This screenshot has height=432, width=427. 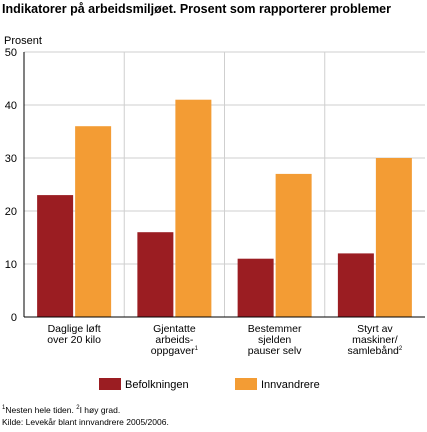 What do you see at coordinates (78, 408) in the screenshot?
I see `footnote-marker-2: 2` at bounding box center [78, 408].